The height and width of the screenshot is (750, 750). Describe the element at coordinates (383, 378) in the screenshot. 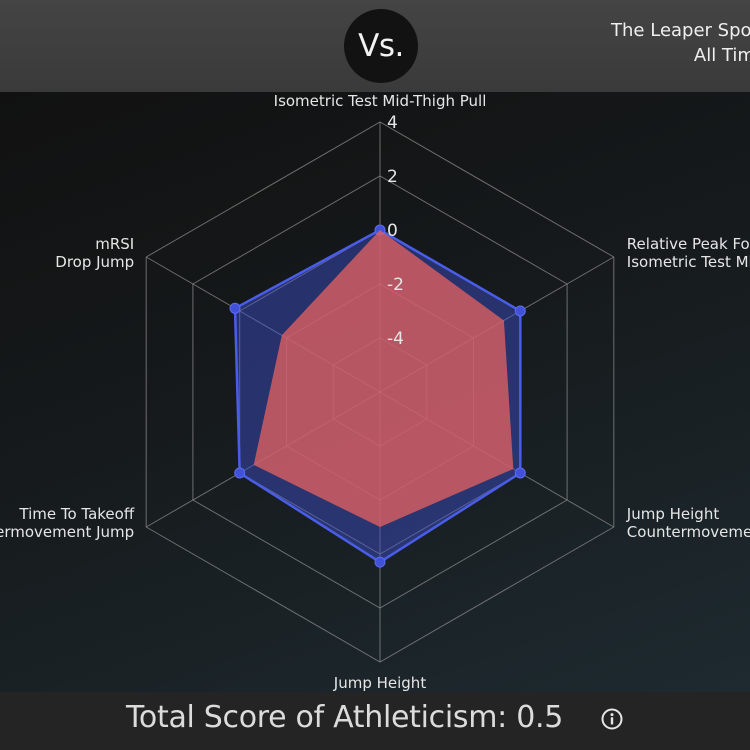

I see `series-1-area` at that location.